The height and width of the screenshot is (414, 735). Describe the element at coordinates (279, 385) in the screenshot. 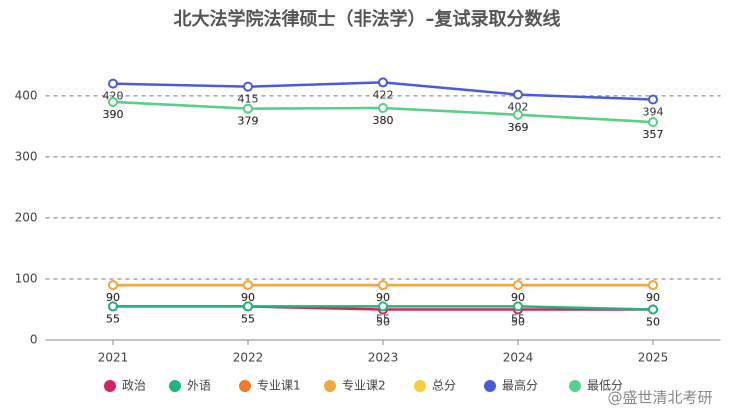

I see `legend-label: 专业课1` at that location.